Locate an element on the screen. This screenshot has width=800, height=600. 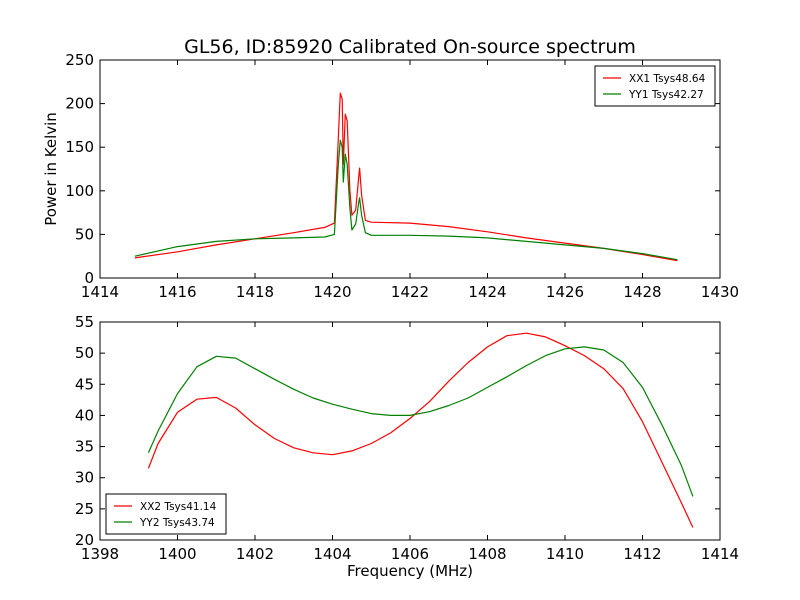
legend-label: YY2 Tsys43.74 is located at coordinates (177, 523).